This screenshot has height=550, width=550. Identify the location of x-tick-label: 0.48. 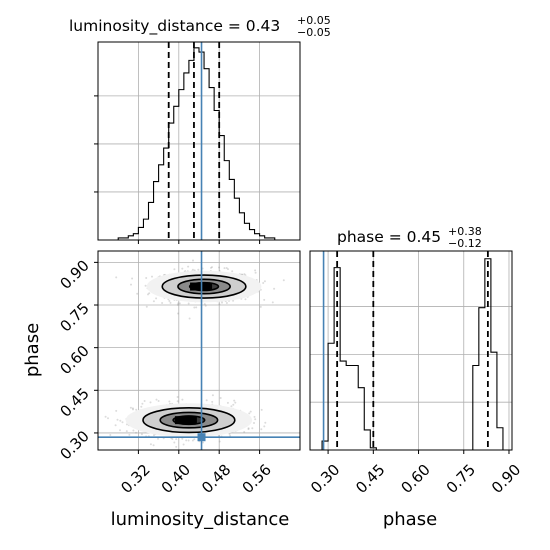
(216, 479).